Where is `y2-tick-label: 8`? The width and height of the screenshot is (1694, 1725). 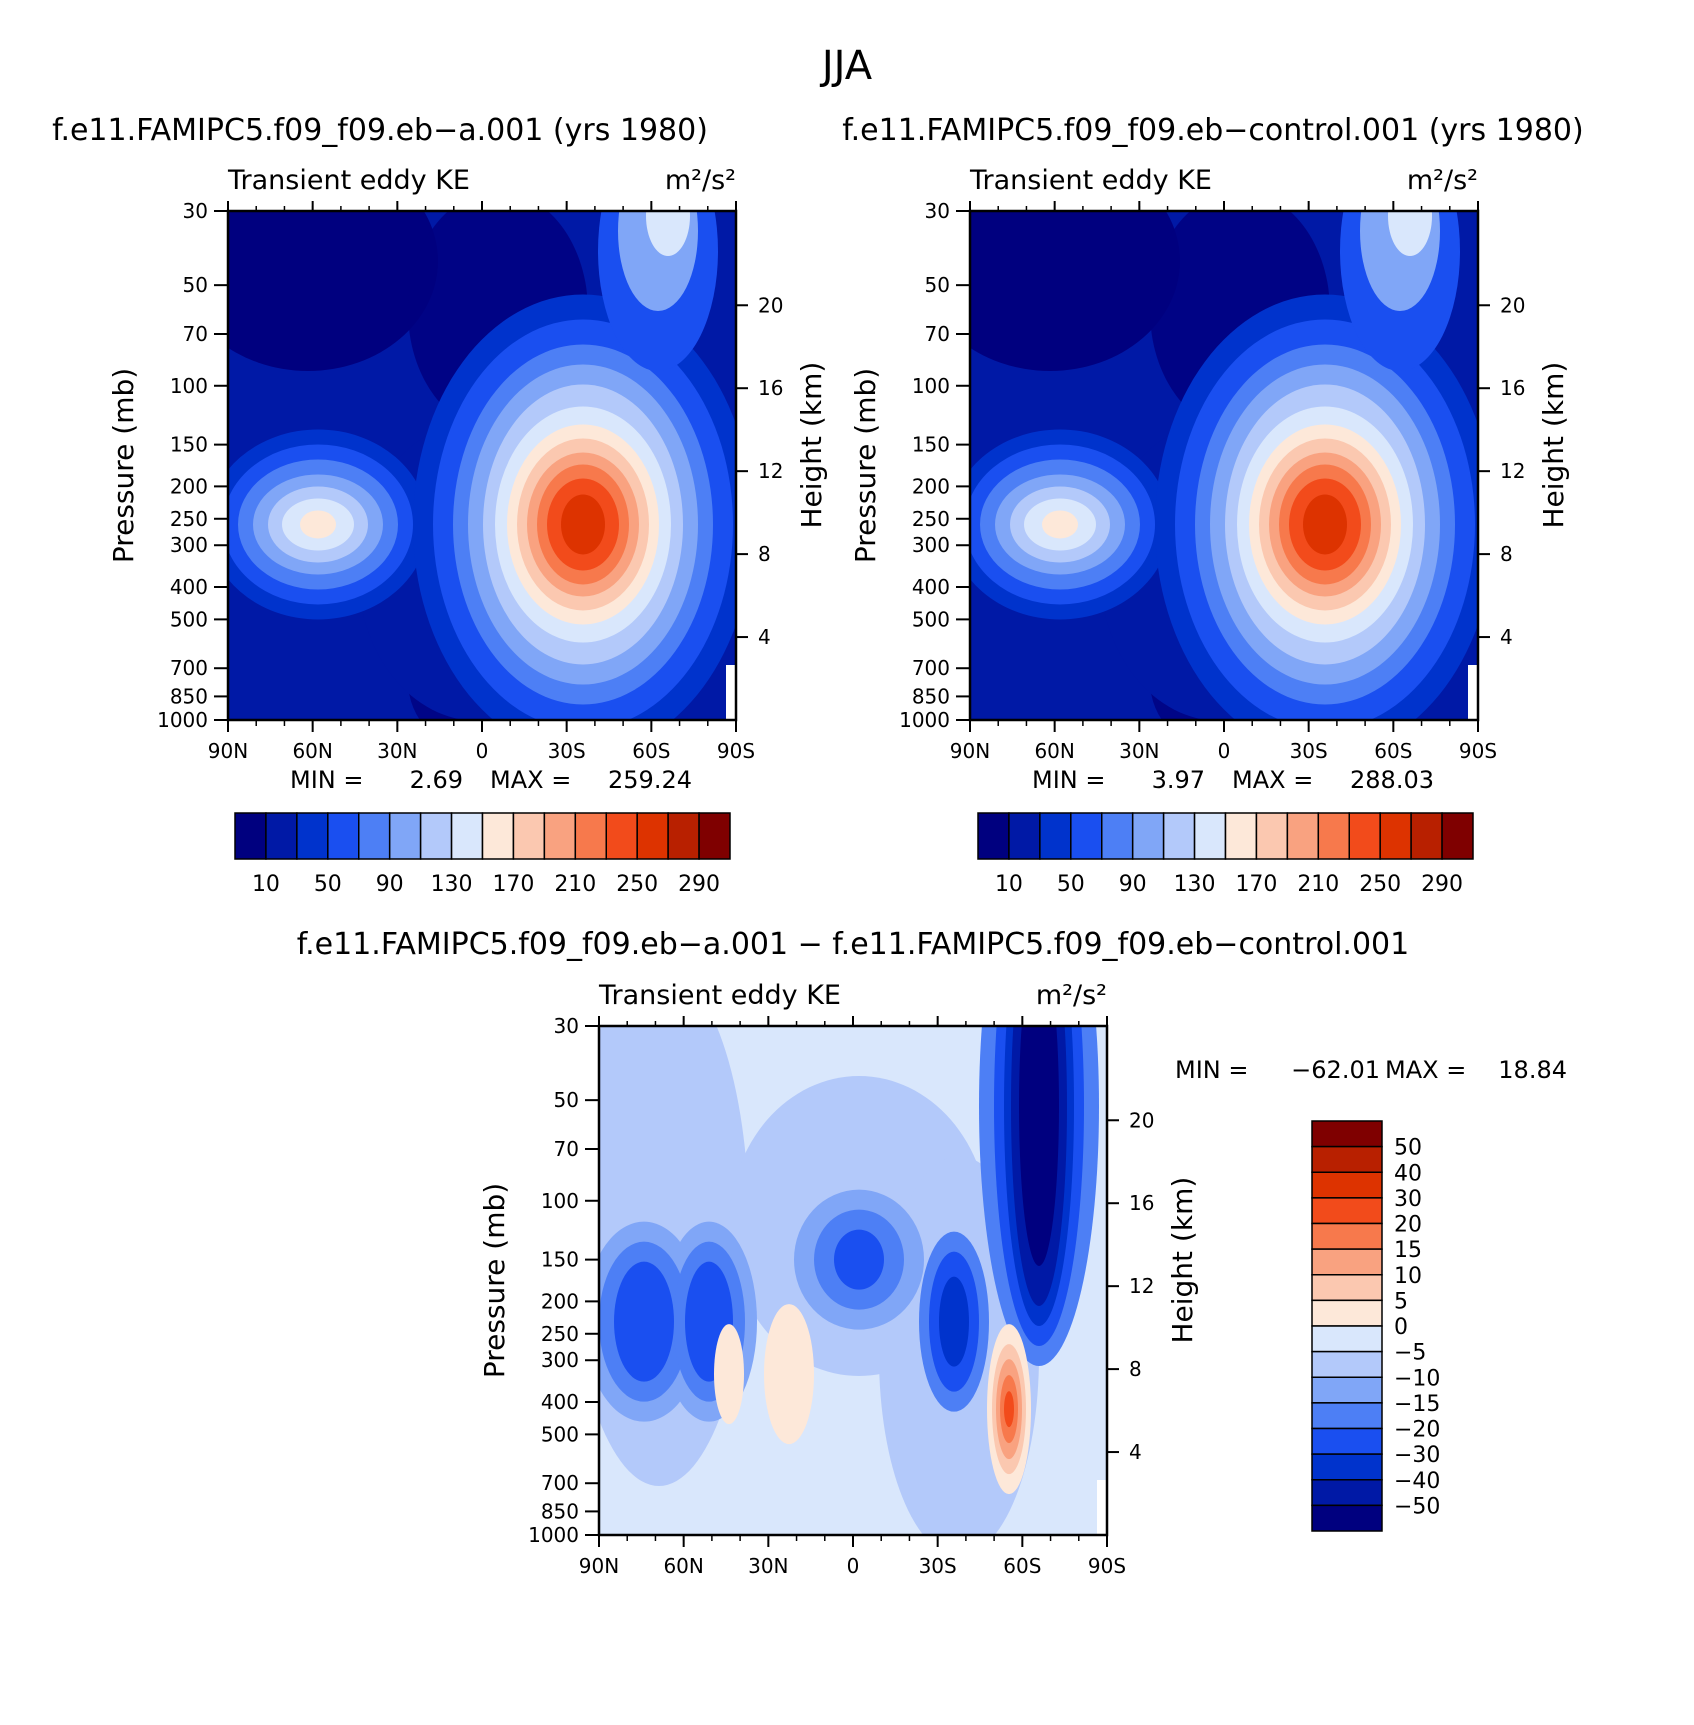 y2-tick-label: 8 is located at coordinates (1135, 1369).